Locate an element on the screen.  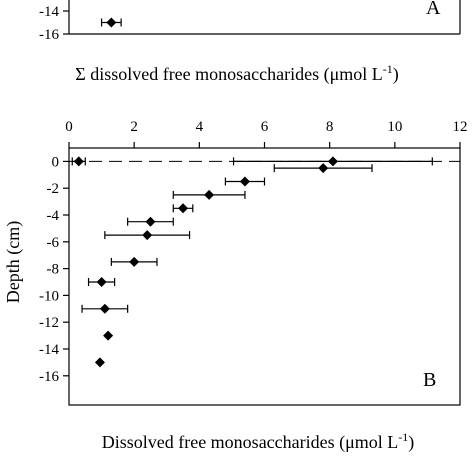
x-tick-label: 4 is located at coordinates (200, 127).